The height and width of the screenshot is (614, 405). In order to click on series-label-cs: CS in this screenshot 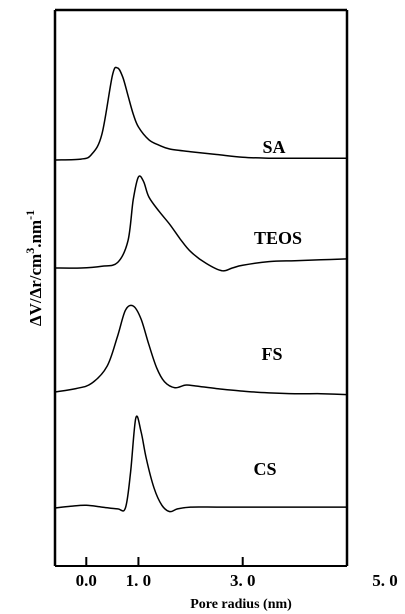, I will do `click(264, 469)`.